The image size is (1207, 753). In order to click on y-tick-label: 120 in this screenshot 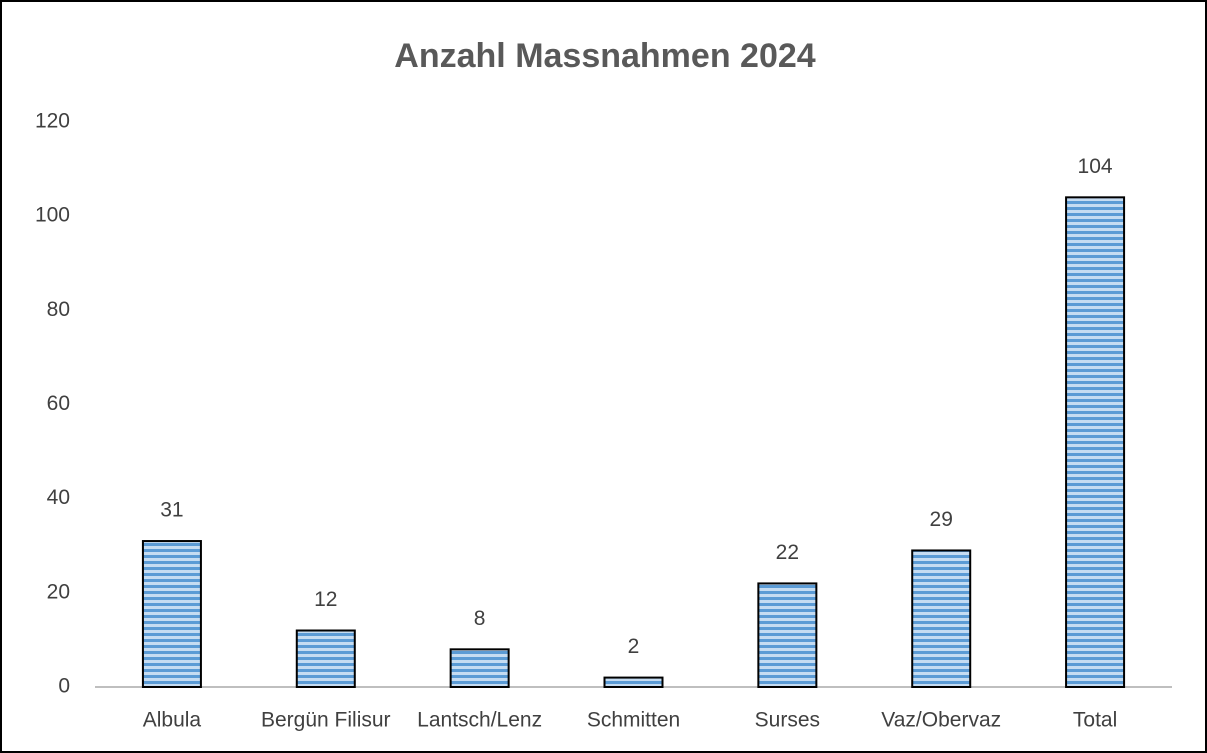, I will do `click(52, 121)`.